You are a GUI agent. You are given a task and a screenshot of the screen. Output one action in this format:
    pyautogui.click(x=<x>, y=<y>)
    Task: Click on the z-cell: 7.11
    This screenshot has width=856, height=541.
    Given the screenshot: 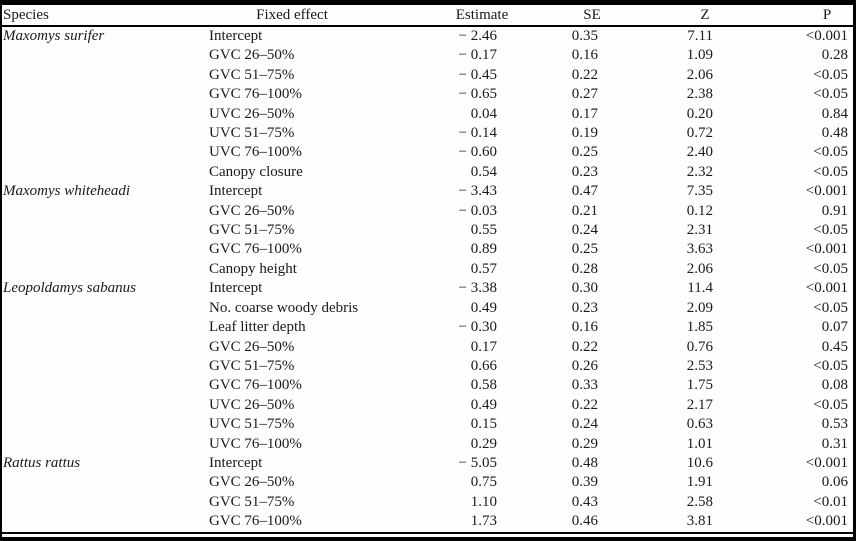 What is the action you would take?
    pyautogui.click(x=700, y=36)
    